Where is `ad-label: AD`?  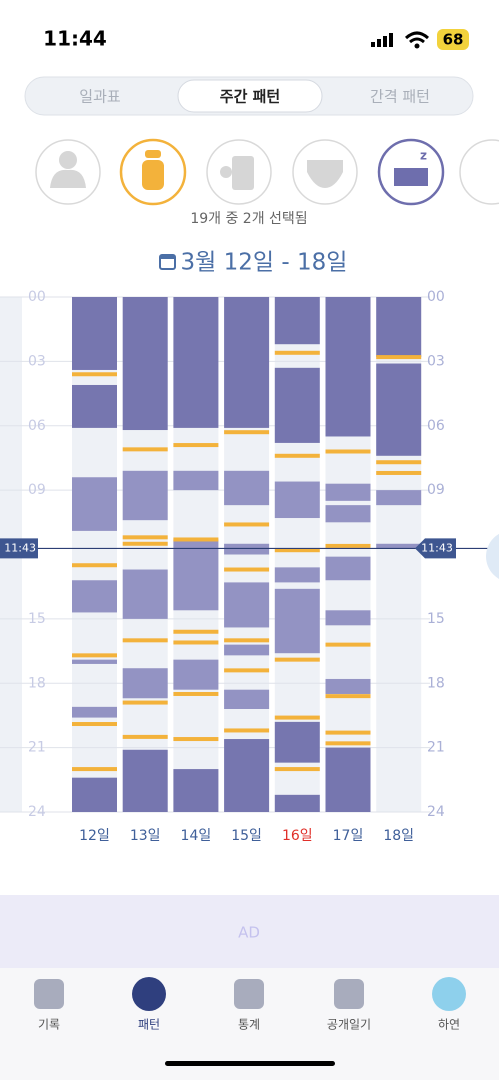
ad-label: AD is located at coordinates (249, 933).